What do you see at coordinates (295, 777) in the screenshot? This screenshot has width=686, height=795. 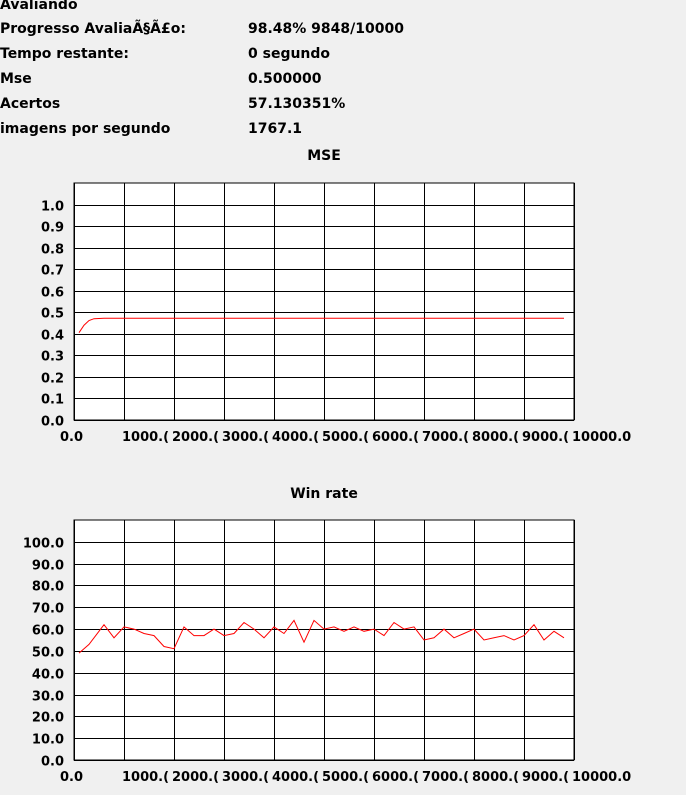 I see `winrate-x-tick-label: 4000.(` at bounding box center [295, 777].